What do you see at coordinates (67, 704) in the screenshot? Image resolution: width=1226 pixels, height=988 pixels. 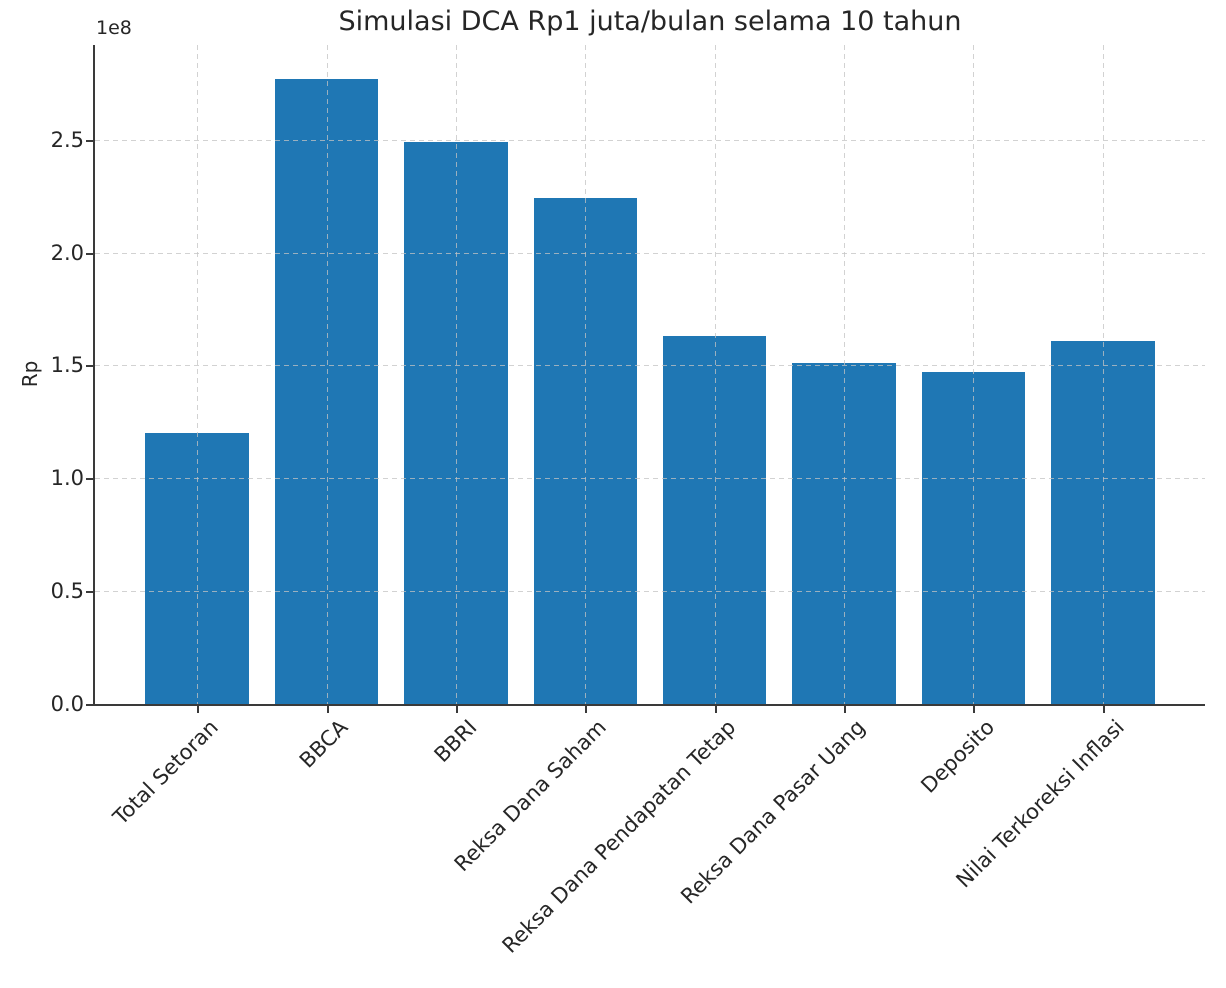 I see `y-tick-label: 0.0` at bounding box center [67, 704].